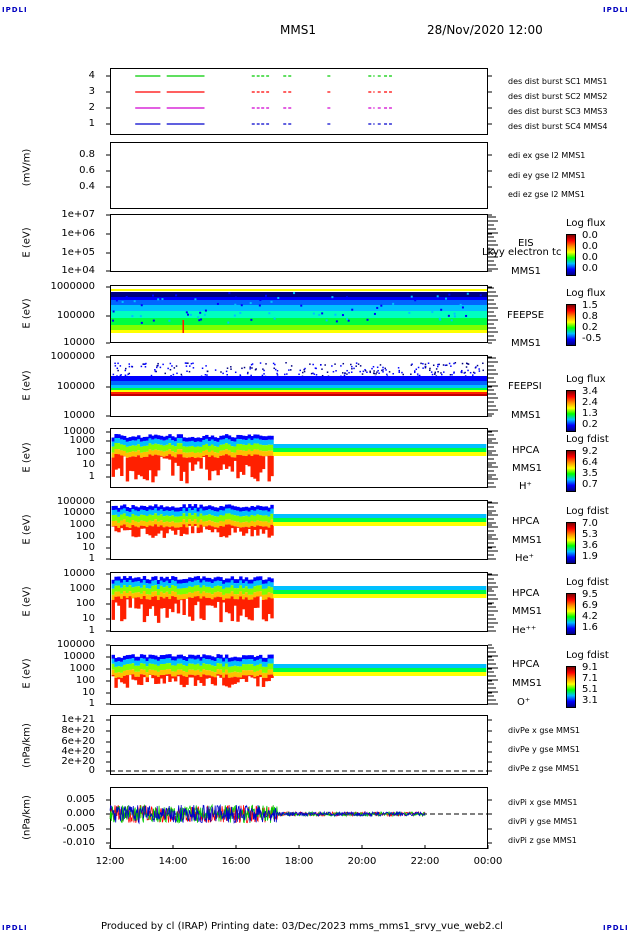 This screenshot has height=934, width=630. Describe the element at coordinates (453, 446) in the screenshot. I see `hpca-h-c0-22.85` at that location.